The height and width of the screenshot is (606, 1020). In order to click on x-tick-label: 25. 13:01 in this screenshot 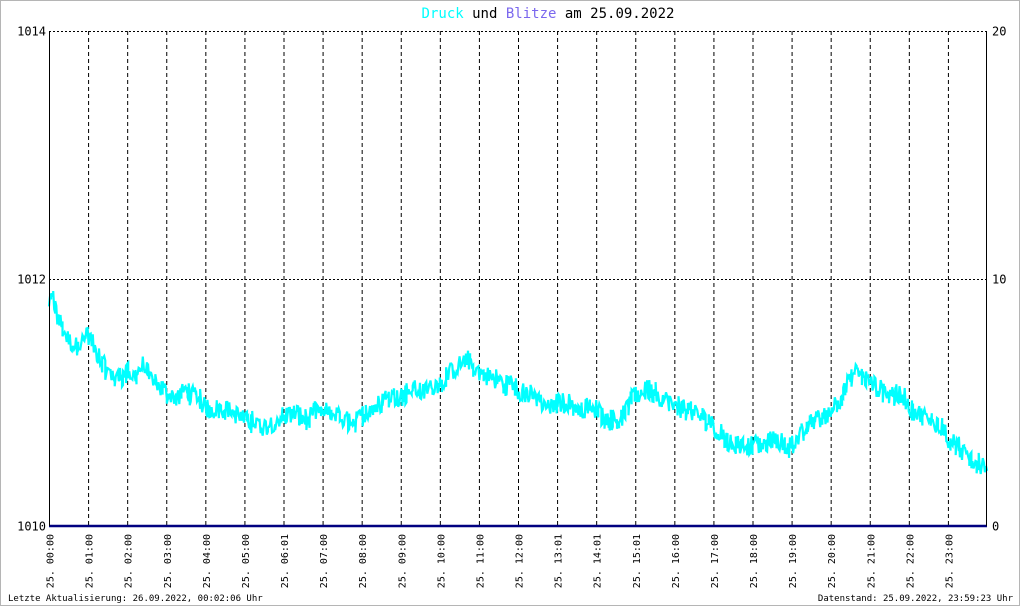, I will do `click(559, 561)`.